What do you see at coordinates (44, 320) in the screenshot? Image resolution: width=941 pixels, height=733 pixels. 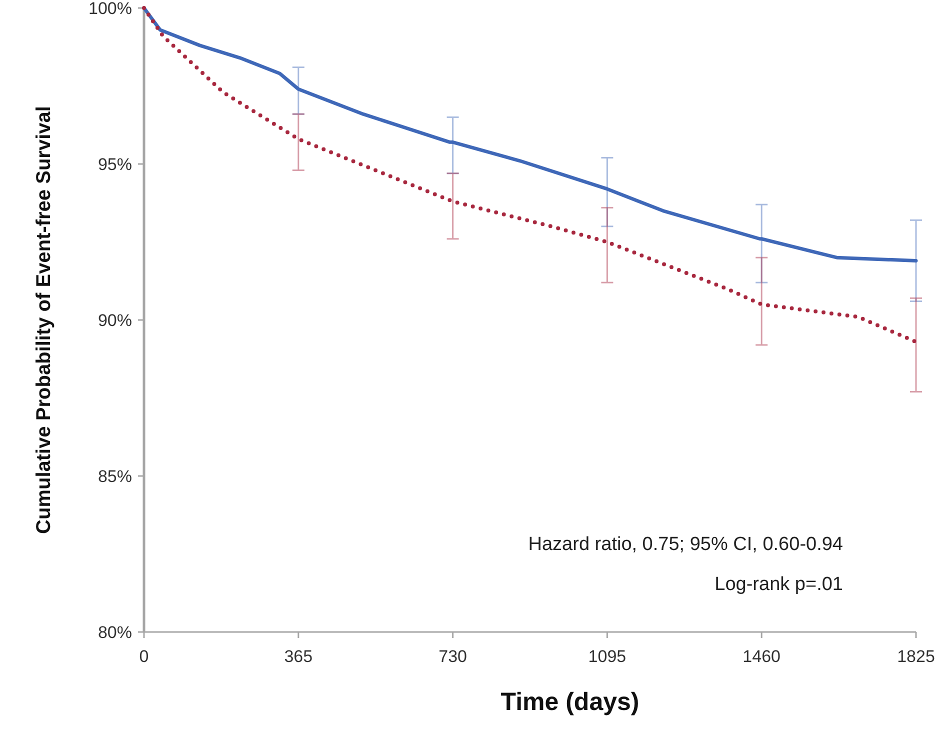 I see `y-axis-title: Cumulative Probability of Event-free Survival` at bounding box center [44, 320].